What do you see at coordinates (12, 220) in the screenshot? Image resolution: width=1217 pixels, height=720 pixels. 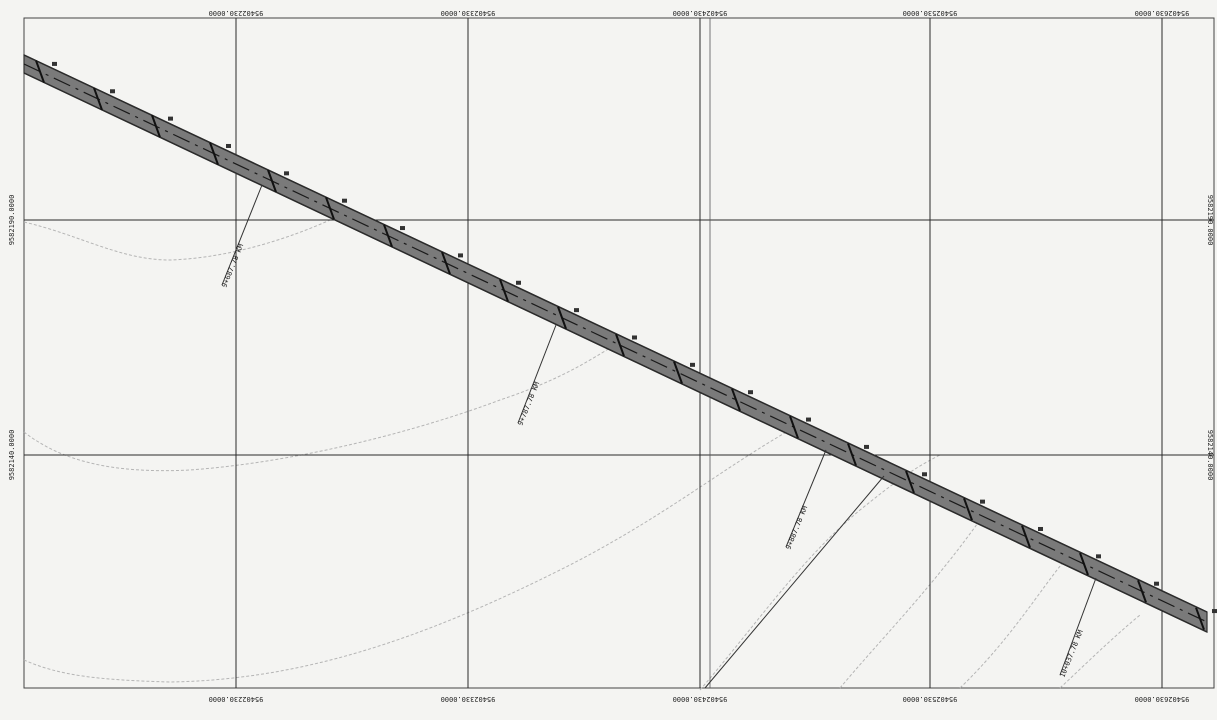 I see `northing-label-left-1: 9582190.0000` at bounding box center [12, 220].